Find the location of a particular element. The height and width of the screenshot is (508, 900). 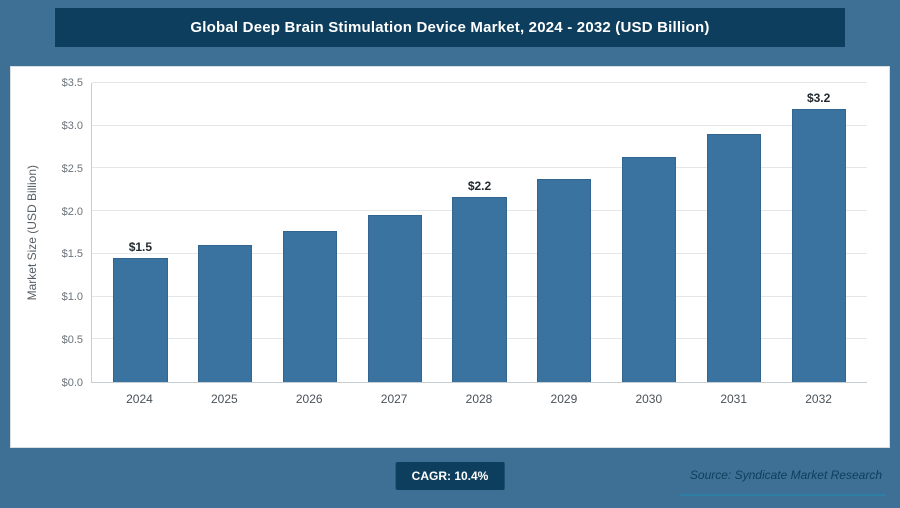

bar-value-label: $3.2 is located at coordinates (818, 97).